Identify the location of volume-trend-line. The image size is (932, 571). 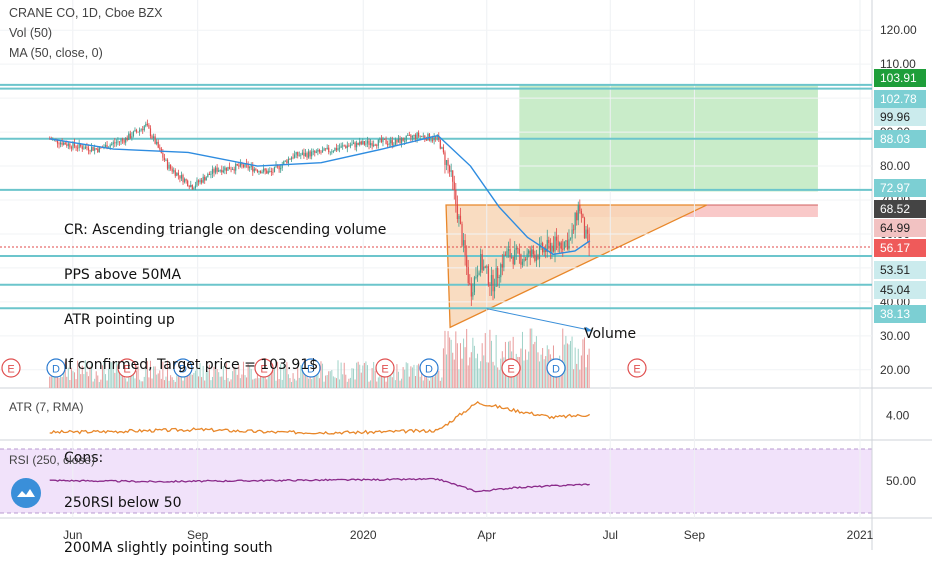
(539, 320).